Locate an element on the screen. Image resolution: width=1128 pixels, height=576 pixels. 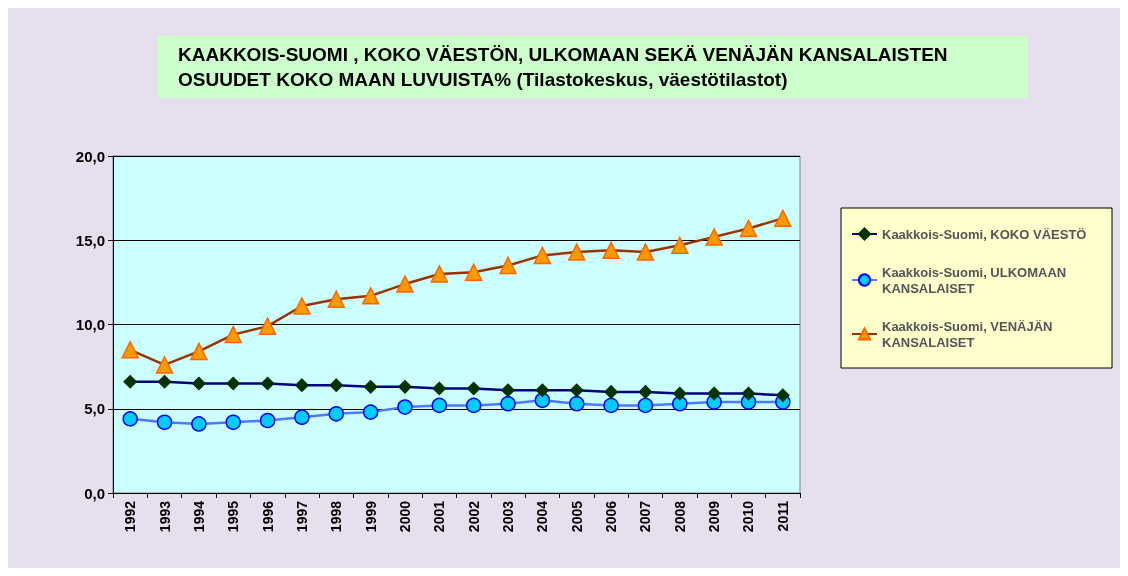
x-tick-label: 2003 is located at coordinates (508, 516).